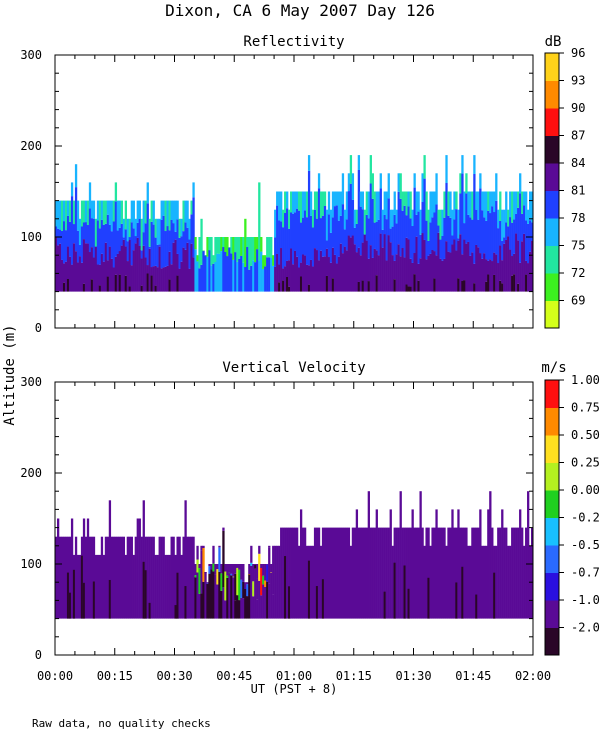  I want to click on y-tick-label: 0, so click(38, 328).